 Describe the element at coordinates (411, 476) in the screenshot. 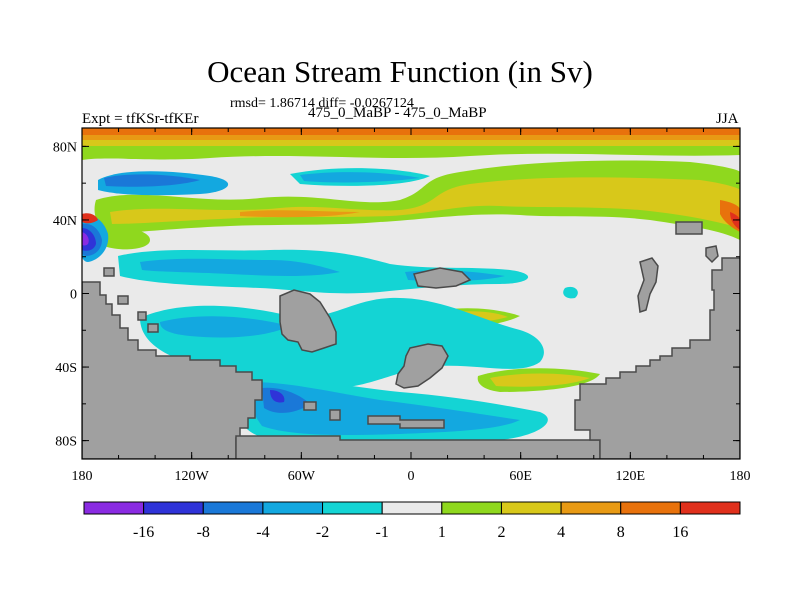

I see `x-tick-label: 0` at that location.